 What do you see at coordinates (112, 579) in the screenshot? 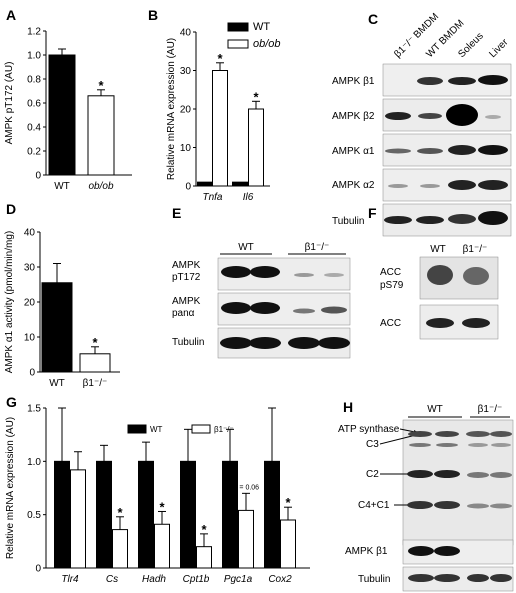
I see `x-tick-label: Cs` at bounding box center [112, 579].